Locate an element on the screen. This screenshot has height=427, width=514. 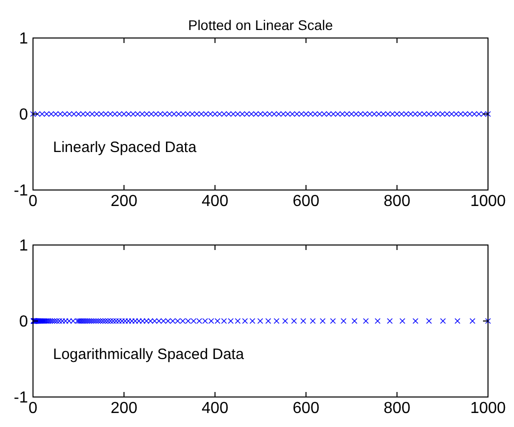
chart-title: Plotted on Linear Scale is located at coordinates (261, 25).